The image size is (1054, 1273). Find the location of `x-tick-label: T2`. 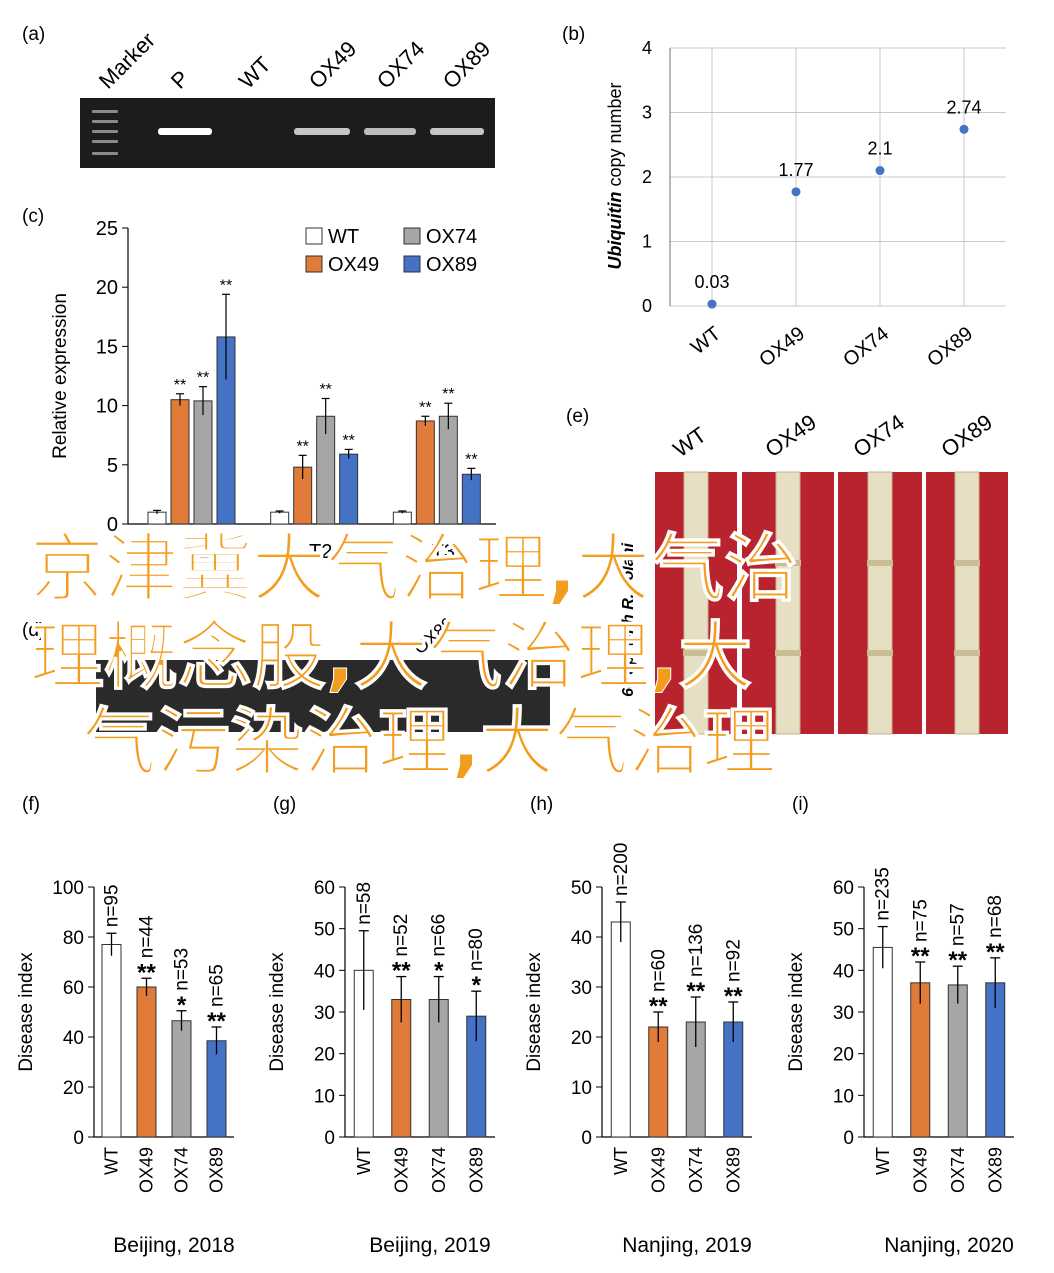

x-tick-label: T2 is located at coordinates (320, 552).